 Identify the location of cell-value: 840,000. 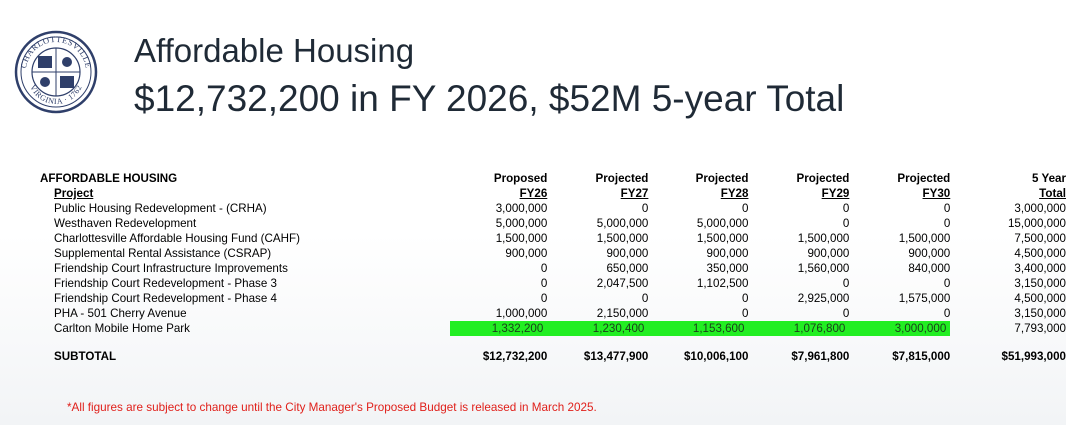
(929, 268).